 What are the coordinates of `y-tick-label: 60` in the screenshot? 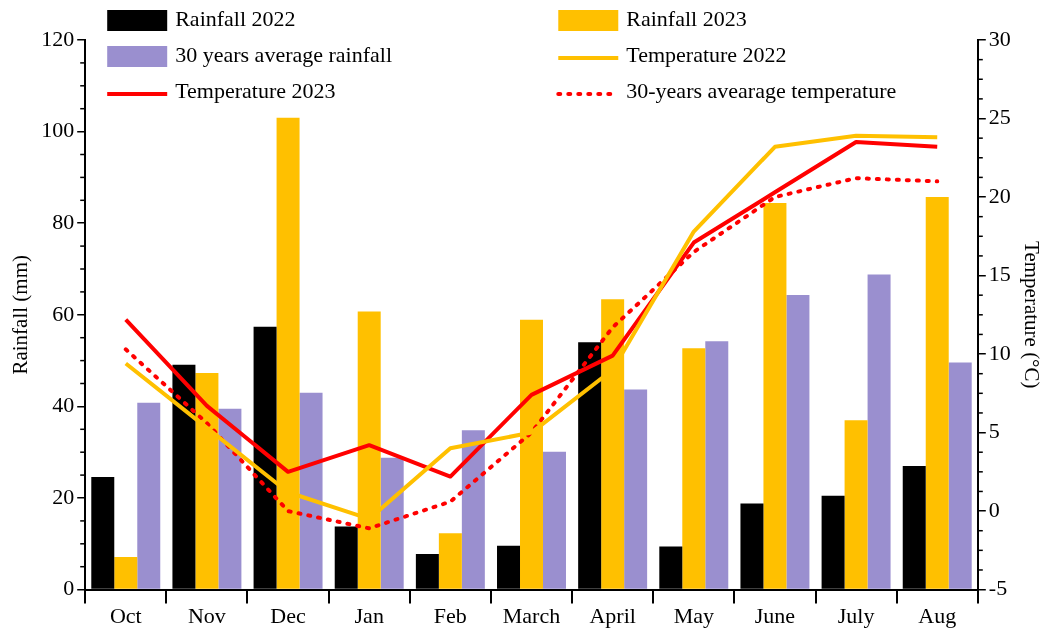 It's located at (63, 313).